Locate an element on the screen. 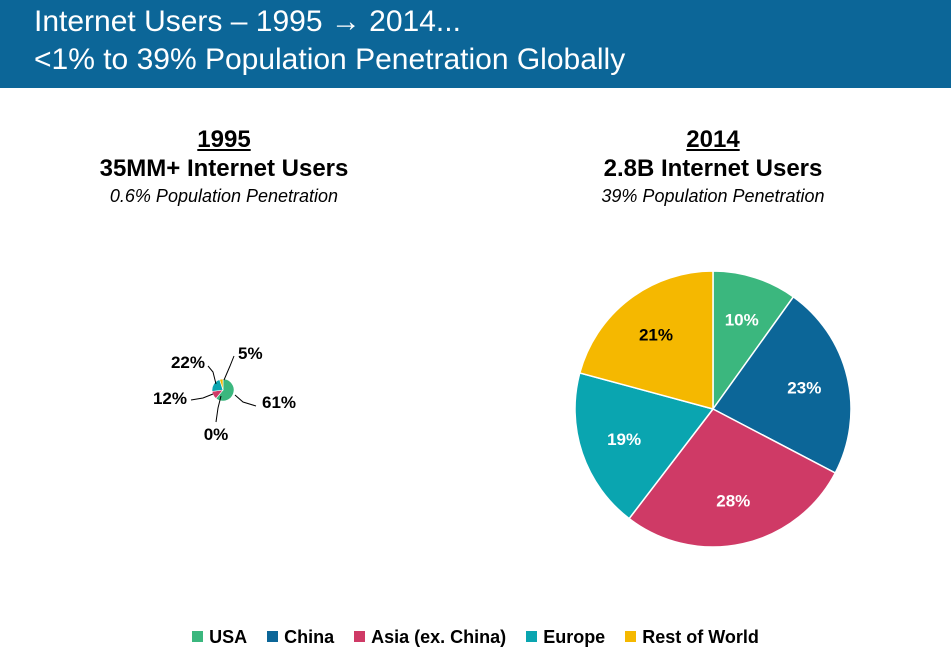 The width and height of the screenshot is (951, 671). pie-1995-leader-europe is located at coordinates (212, 375).